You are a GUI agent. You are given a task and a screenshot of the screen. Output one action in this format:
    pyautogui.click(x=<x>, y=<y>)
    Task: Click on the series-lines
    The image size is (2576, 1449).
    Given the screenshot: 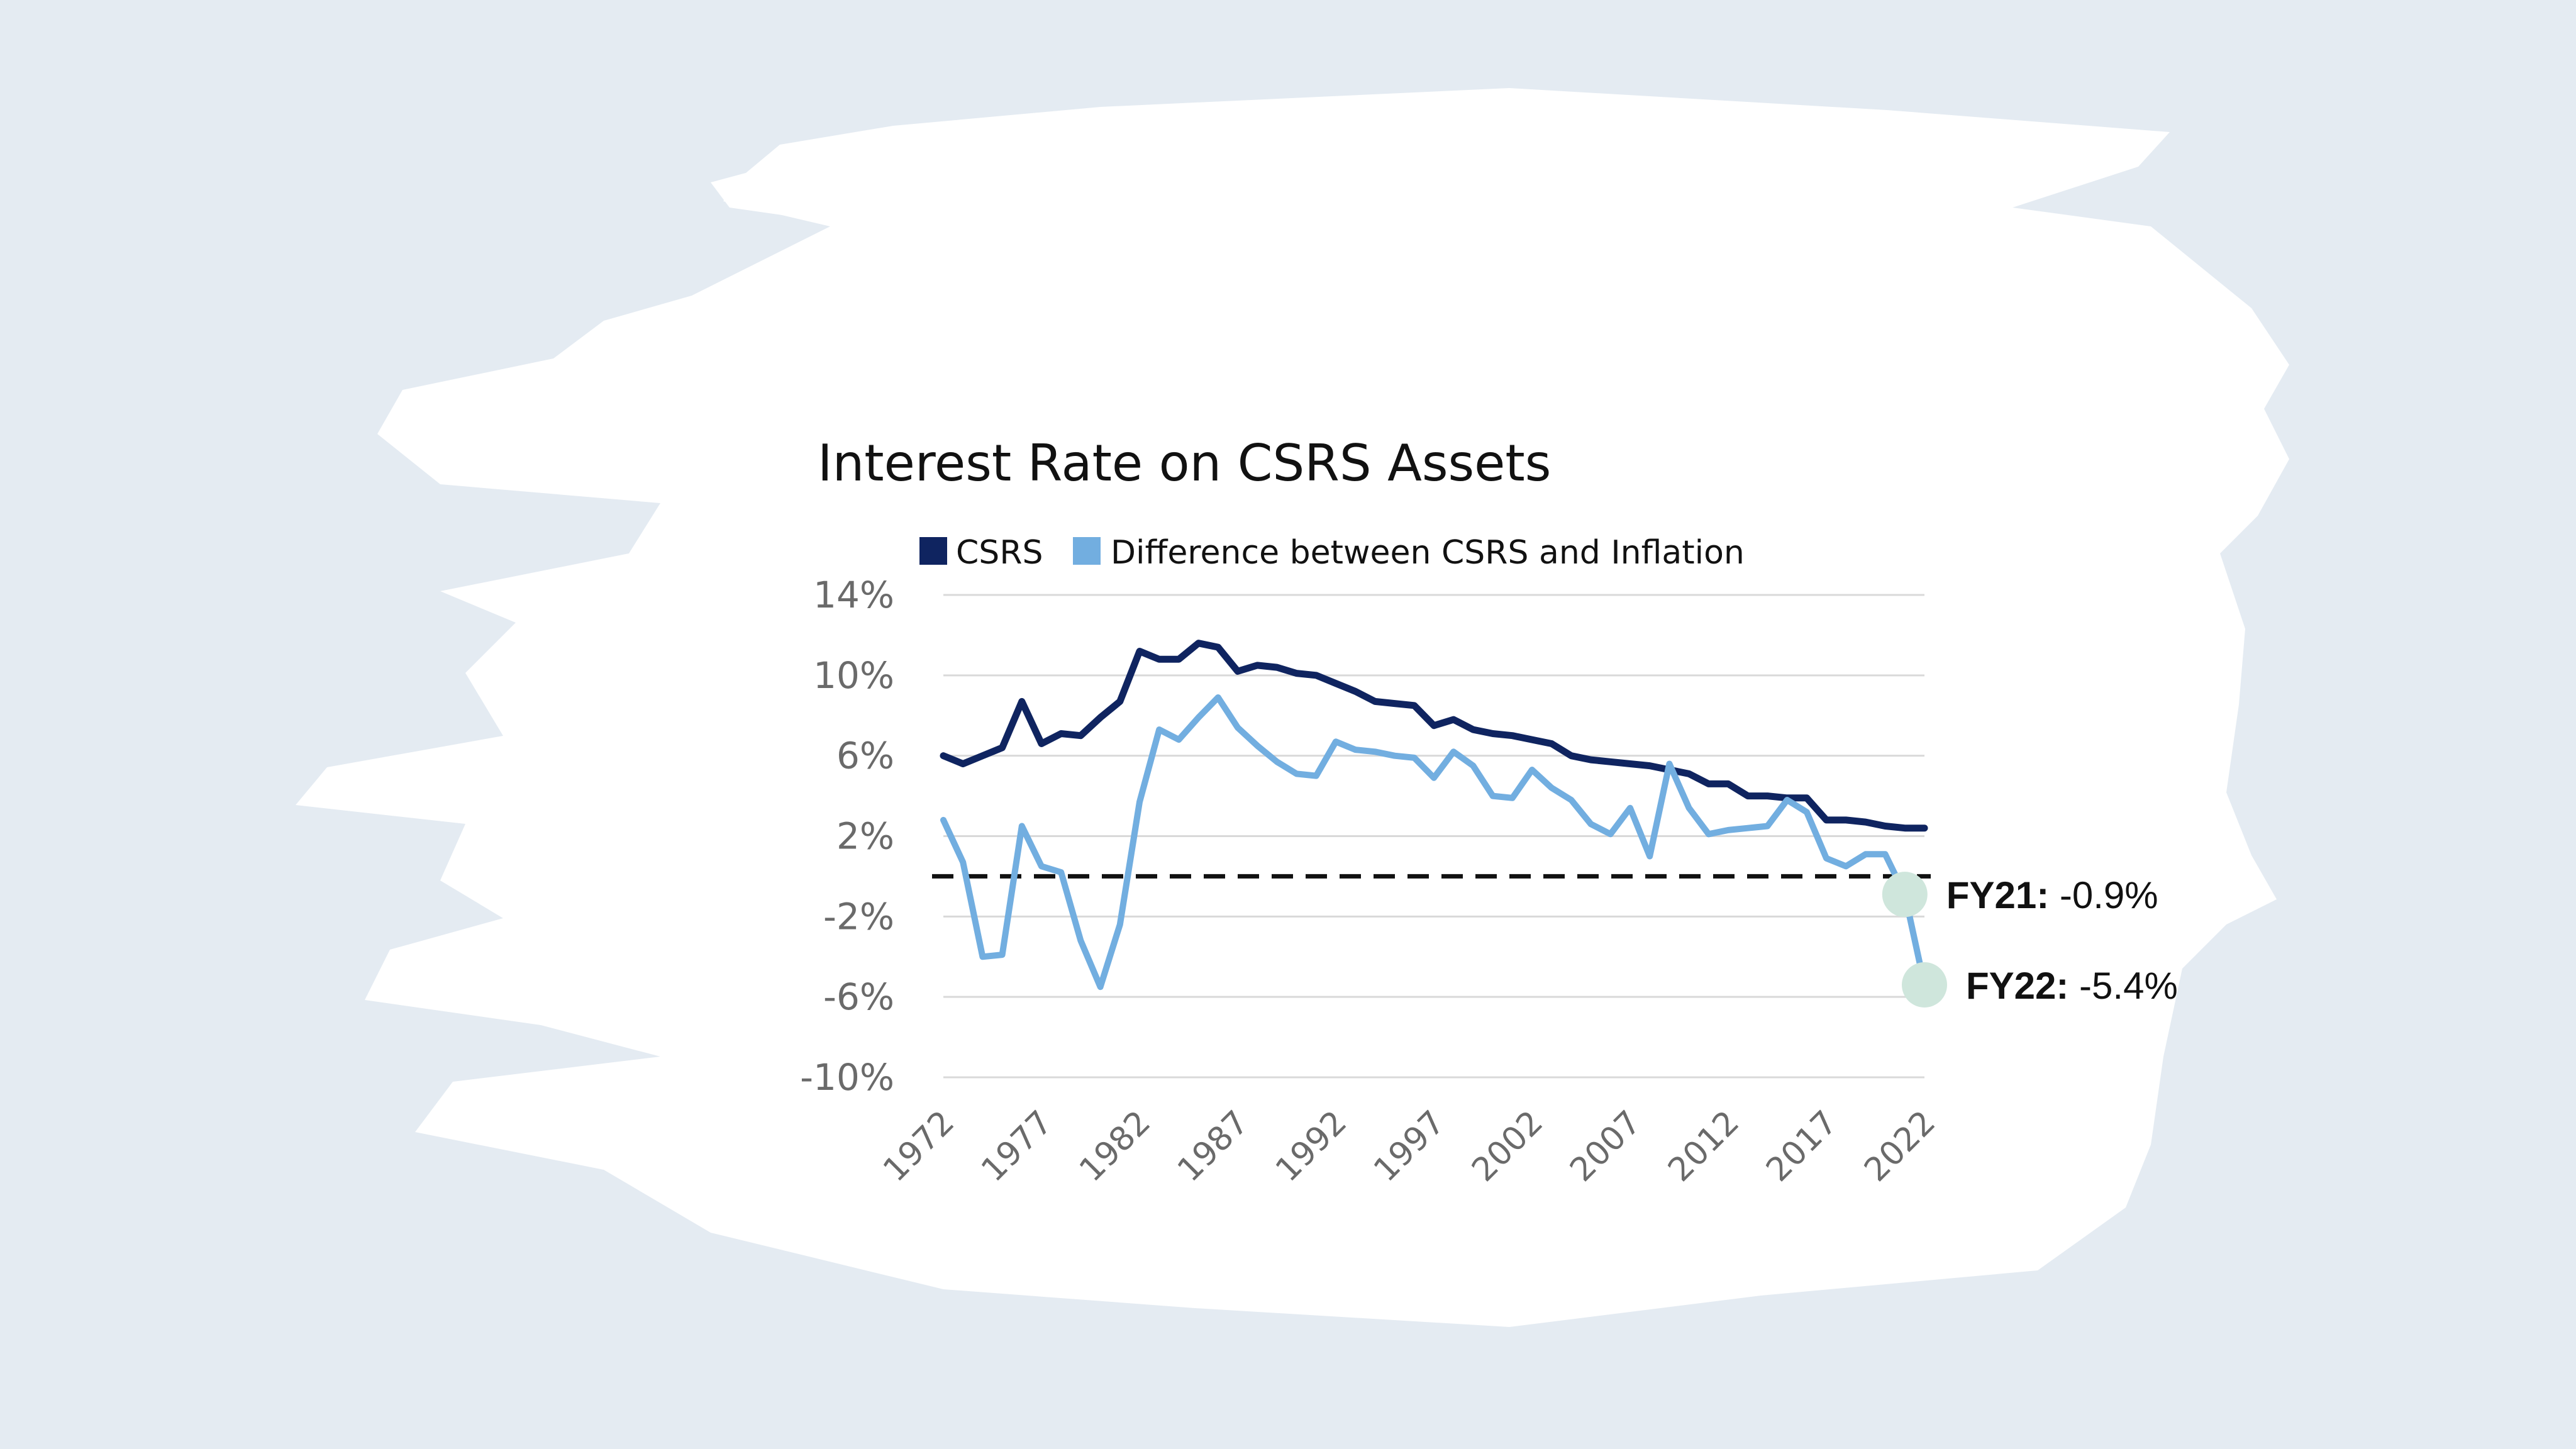 What is the action you would take?
    pyautogui.click(x=1434, y=815)
    